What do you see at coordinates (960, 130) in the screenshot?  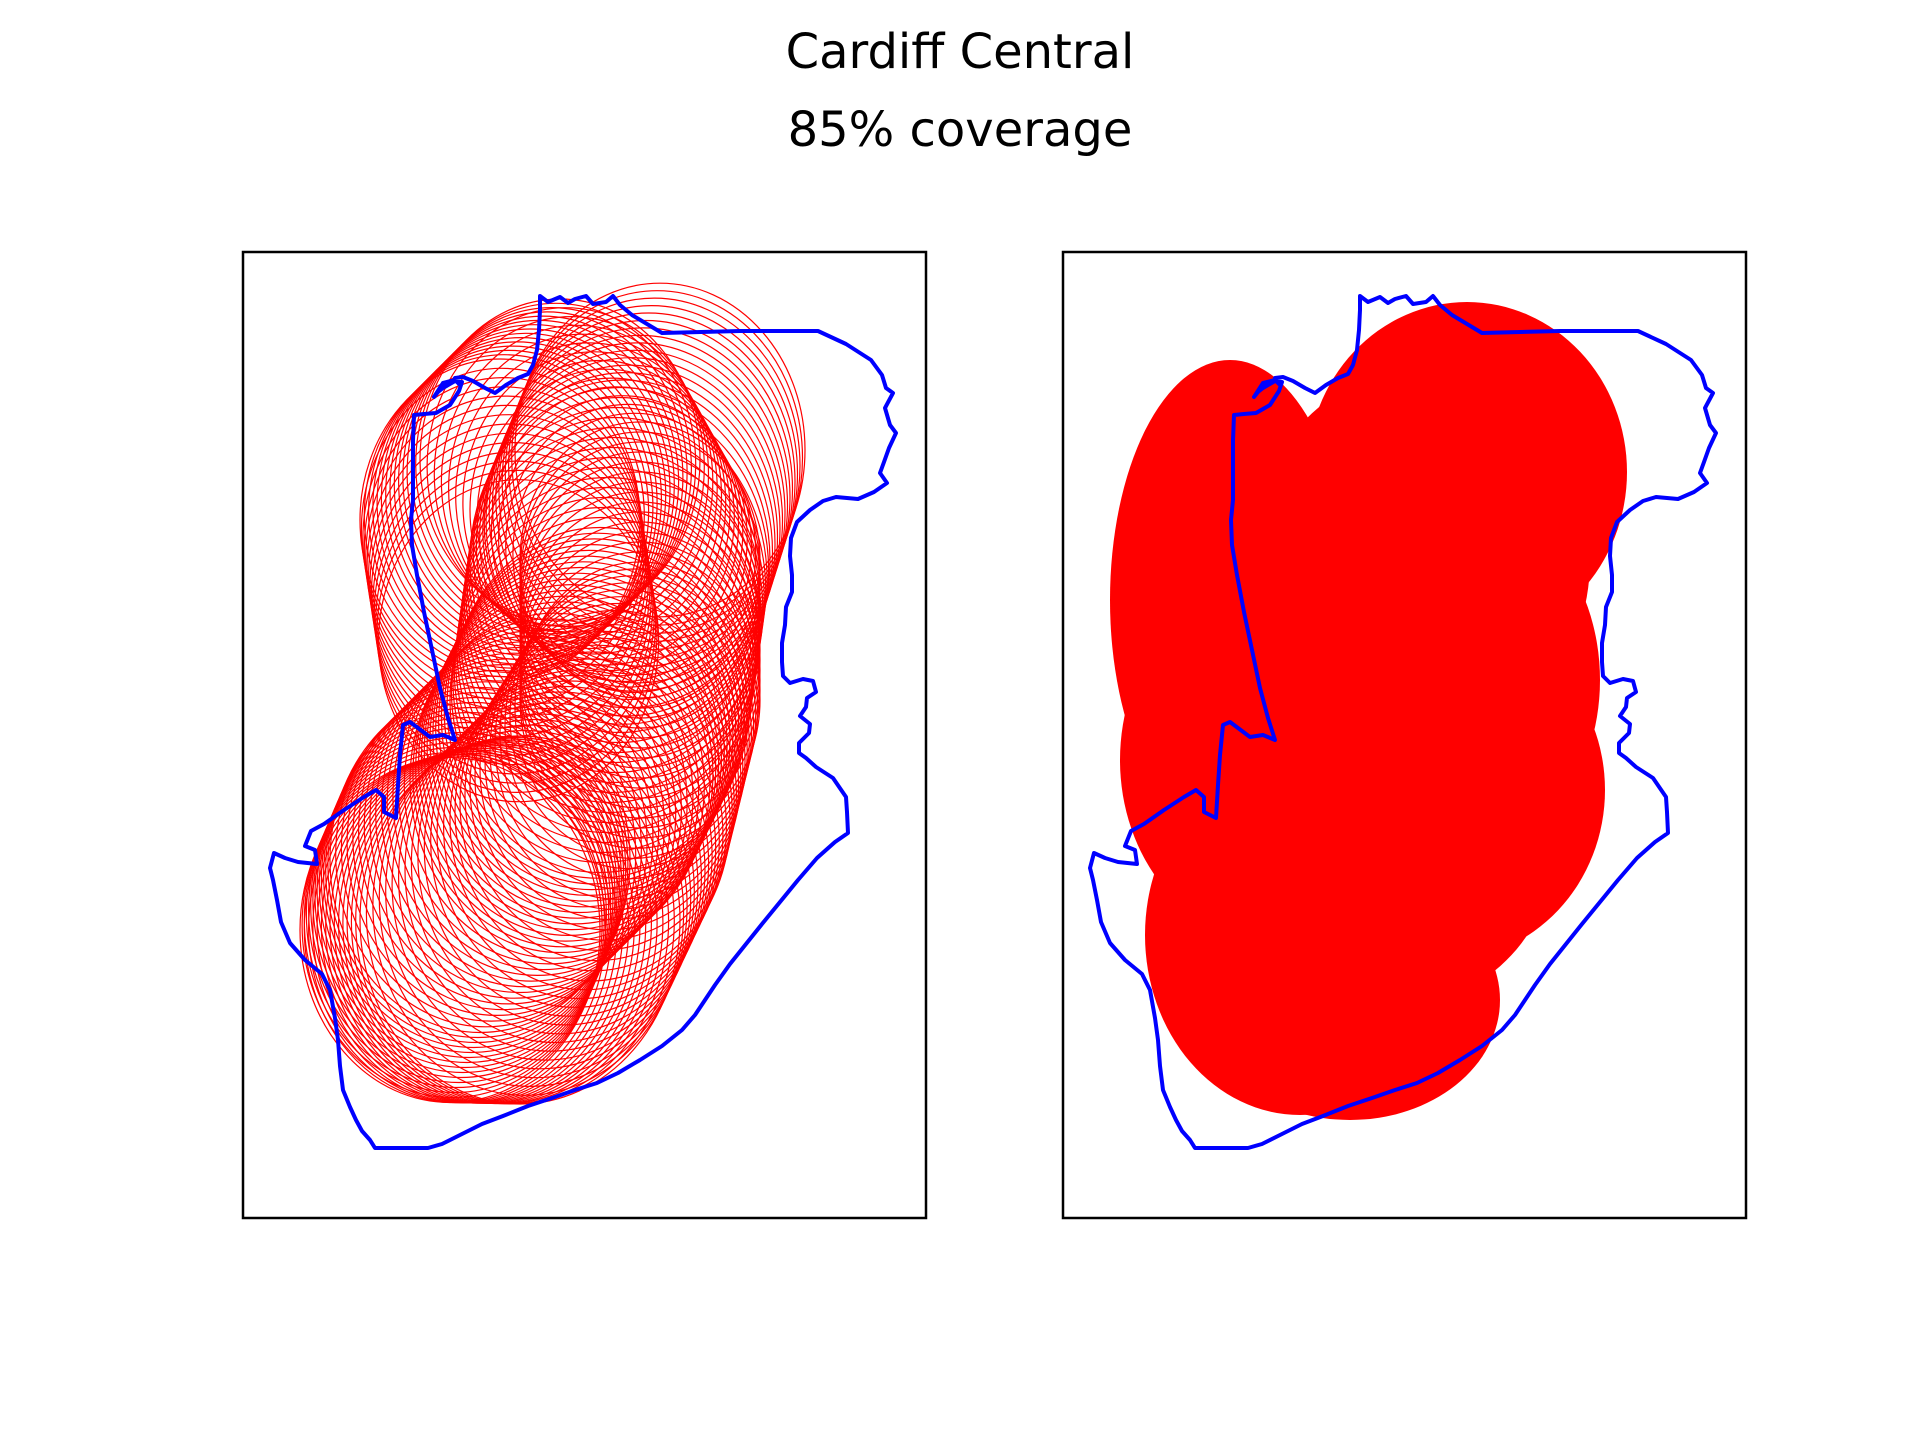 I see `figure-subtitle: 85% coverage` at bounding box center [960, 130].